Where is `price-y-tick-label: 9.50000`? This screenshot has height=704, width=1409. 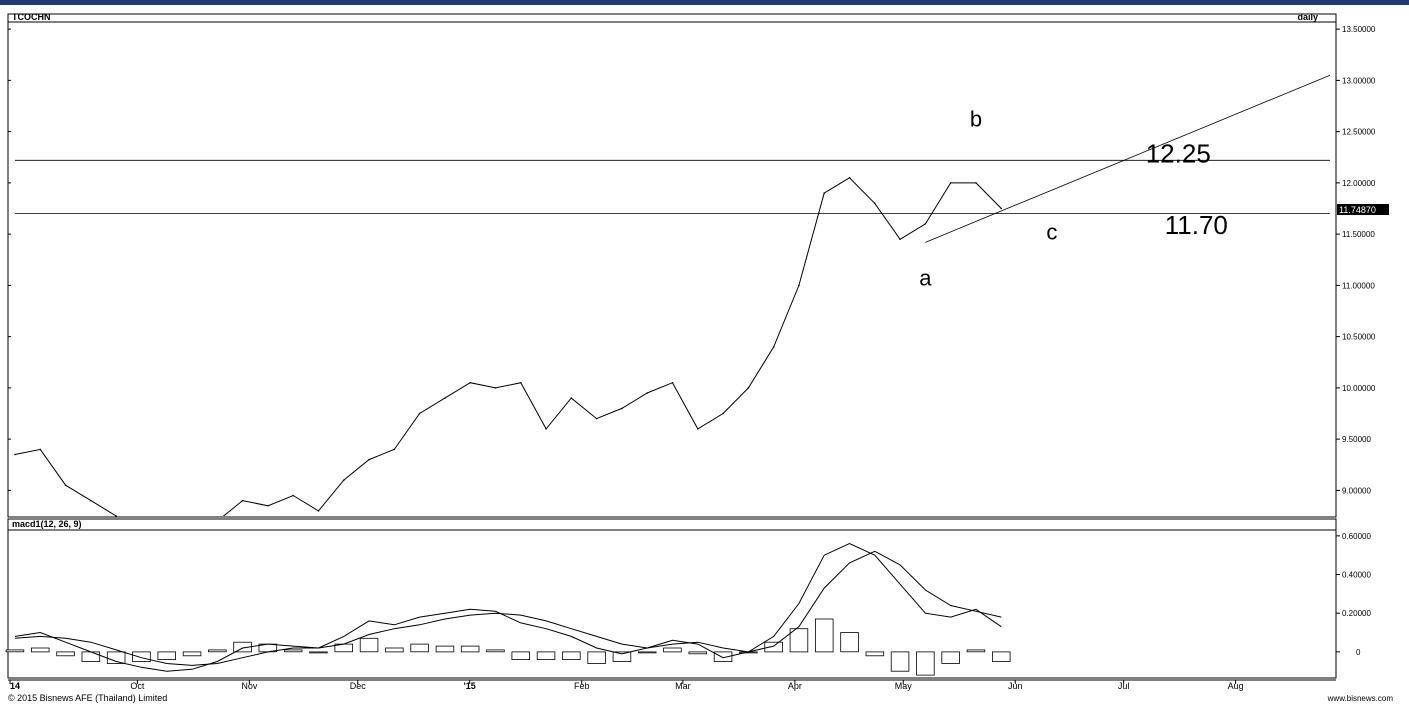 price-y-tick-label: 9.50000 is located at coordinates (1356, 439).